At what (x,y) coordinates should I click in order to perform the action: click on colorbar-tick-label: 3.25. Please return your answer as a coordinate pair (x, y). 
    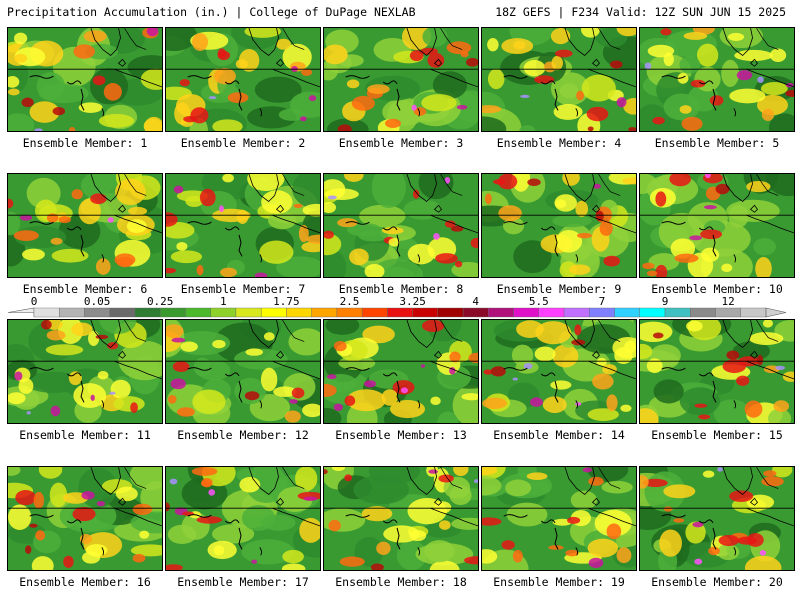
    Looking at the image, I should click on (412, 301).